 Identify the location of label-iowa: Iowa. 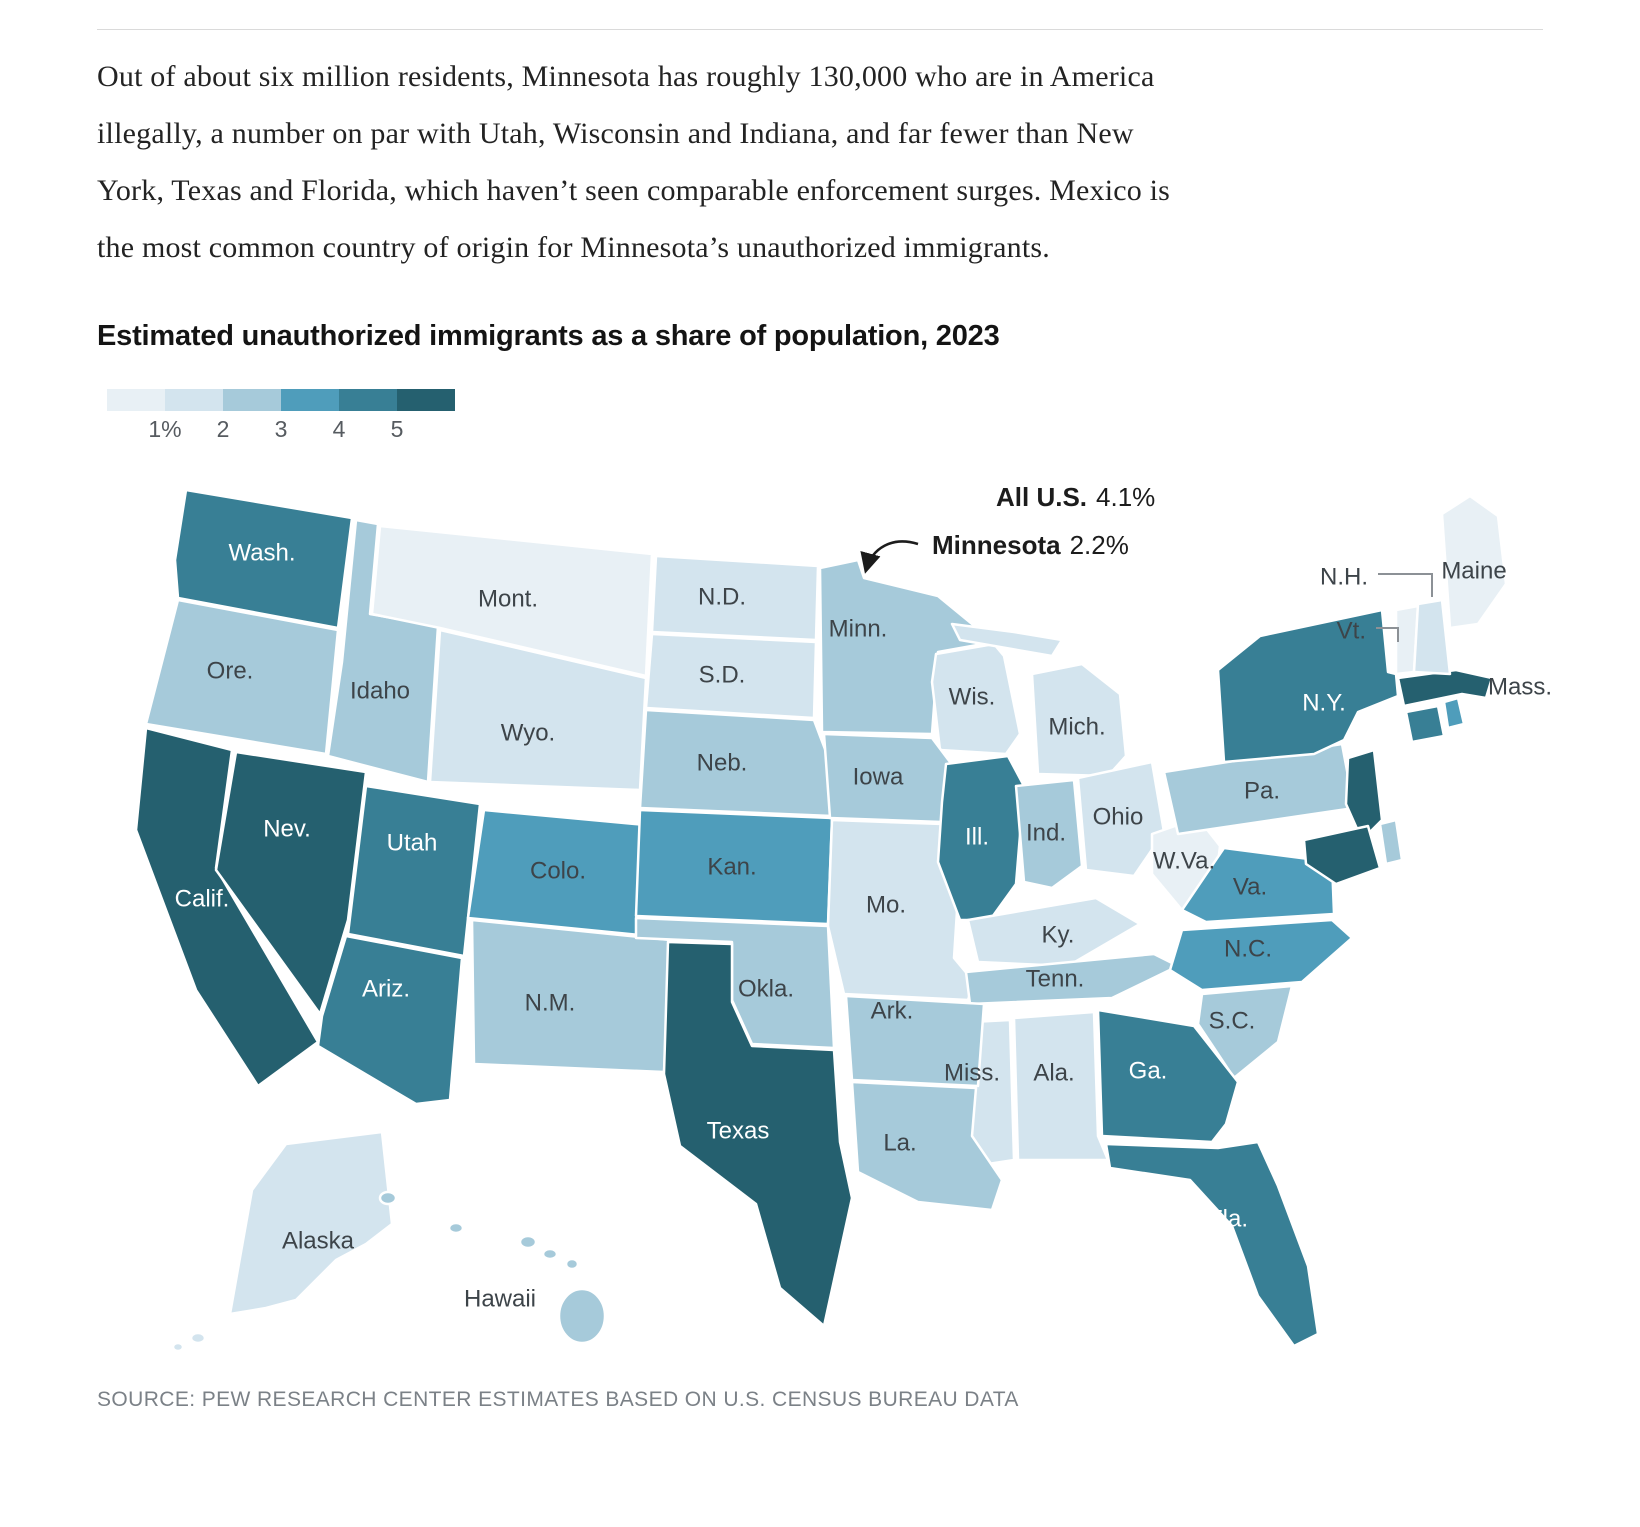
(878, 776).